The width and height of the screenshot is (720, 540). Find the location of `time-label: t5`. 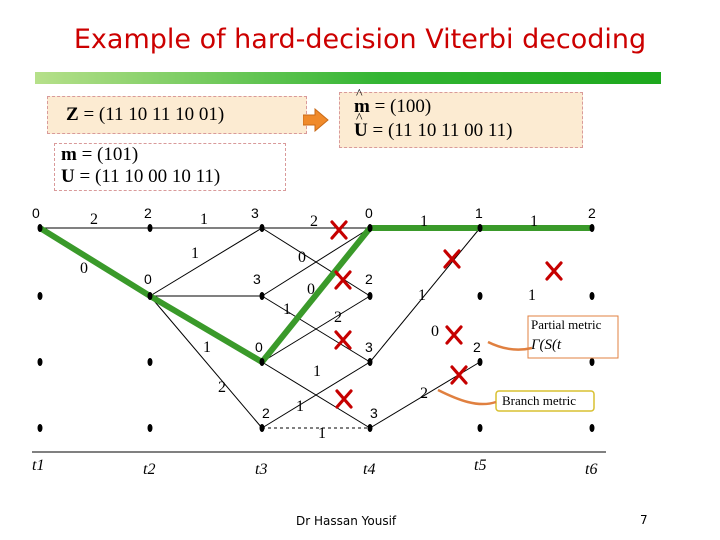

time-label: t5 is located at coordinates (480, 465).